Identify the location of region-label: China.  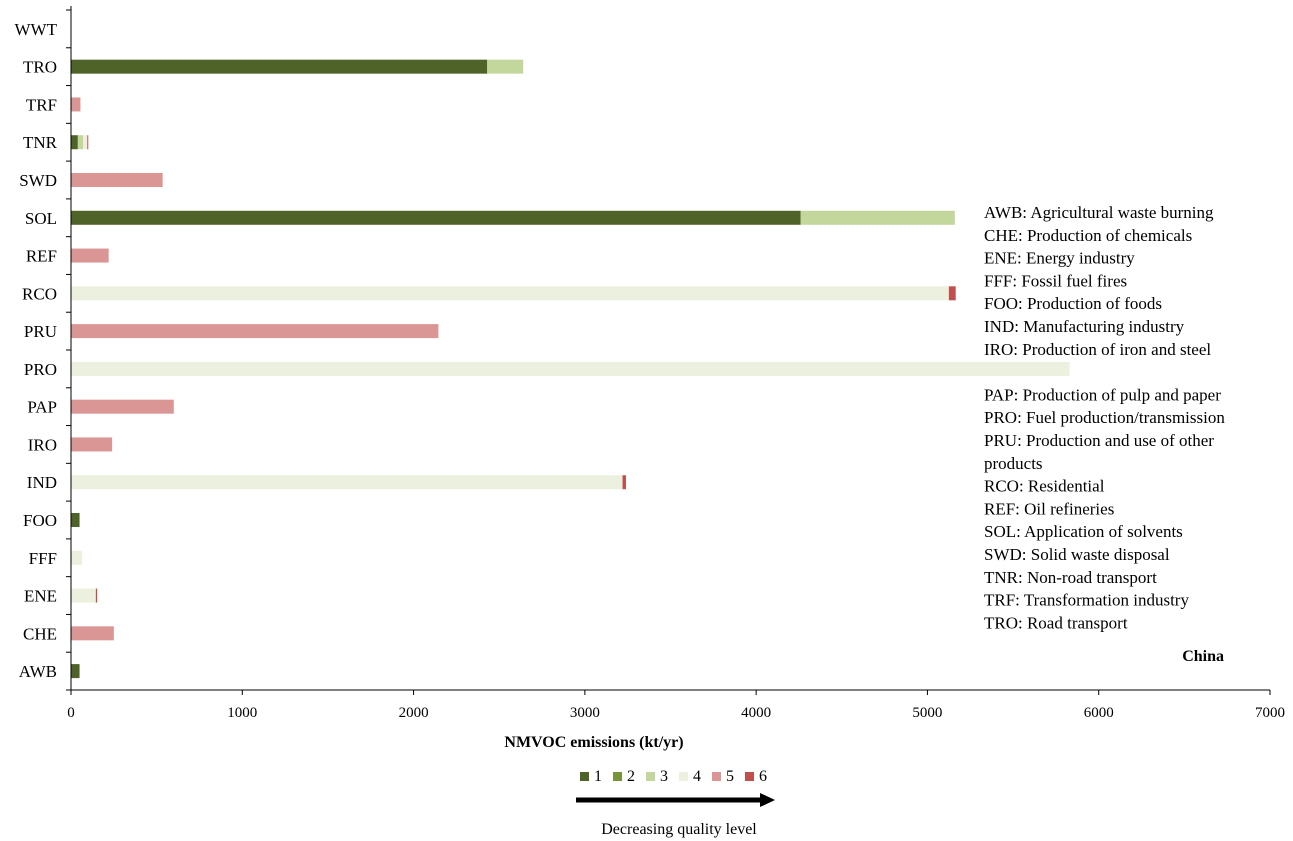
(1203, 656).